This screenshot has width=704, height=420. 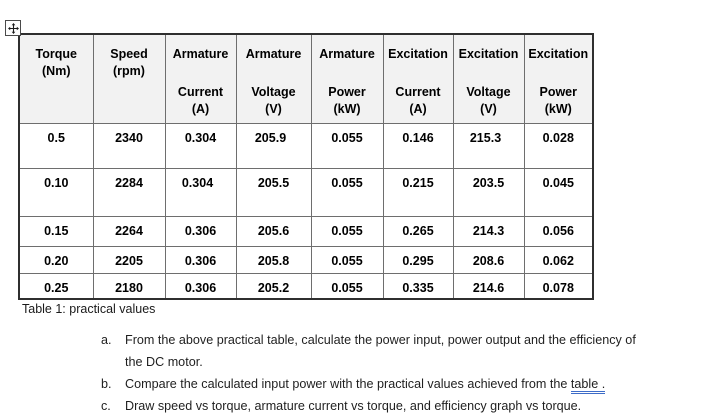 What do you see at coordinates (129, 192) in the screenshot?
I see `table-cell: 2284` at bounding box center [129, 192].